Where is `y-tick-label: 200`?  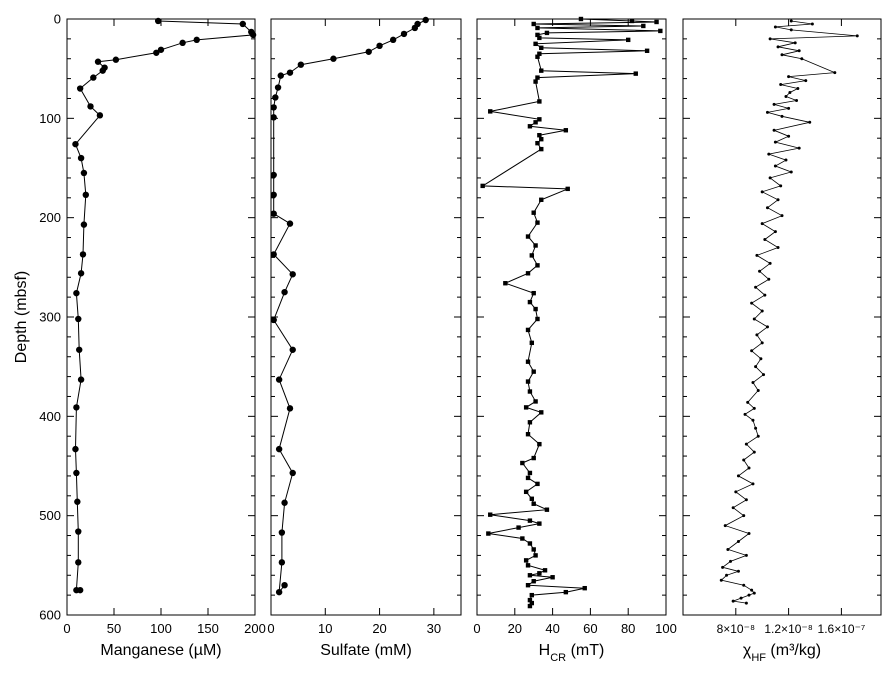 y-tick-label: 200 is located at coordinates (50, 217).